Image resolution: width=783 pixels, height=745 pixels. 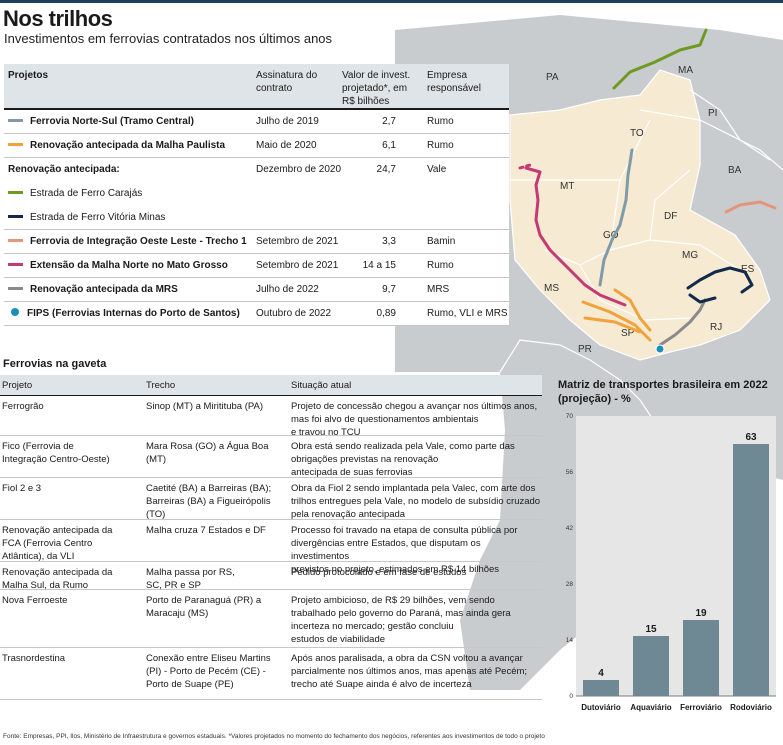 I want to click on shelved-stretch: Sinop (MT) a Miritituba (PA), so click(x=216, y=406).